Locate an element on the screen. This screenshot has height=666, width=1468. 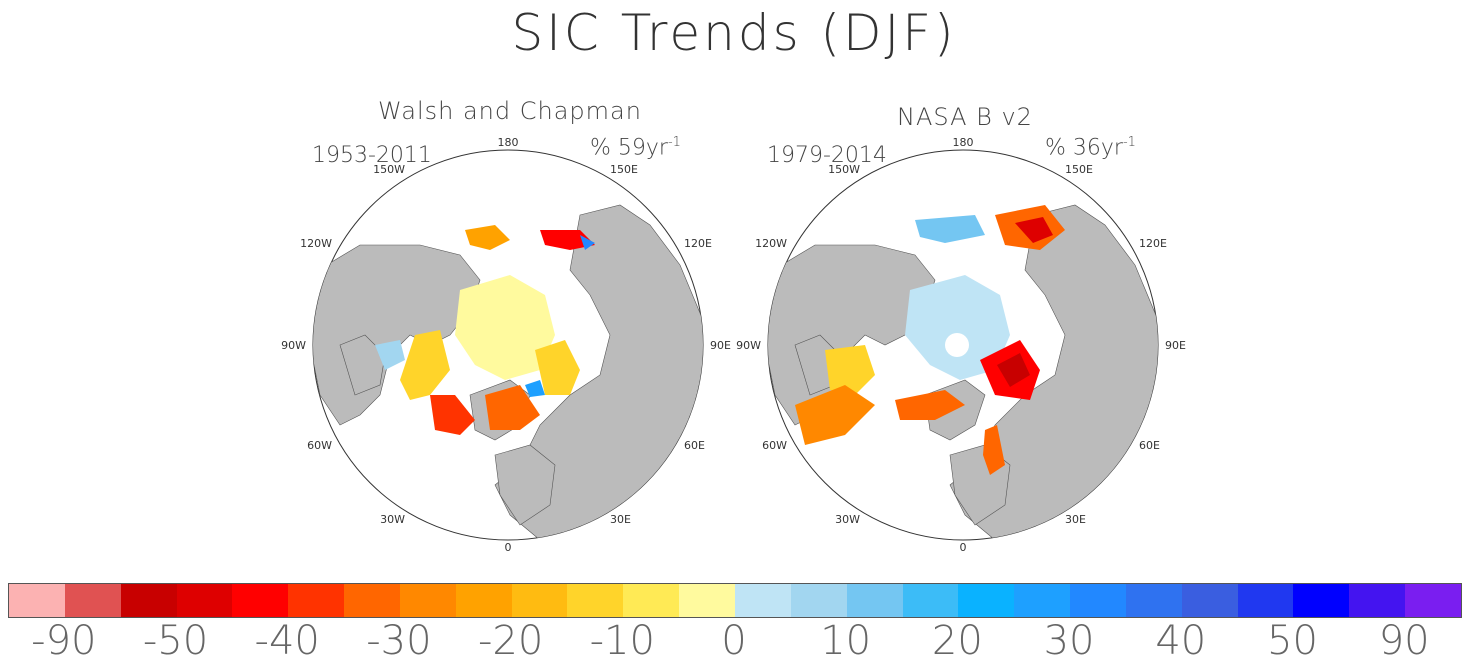
colorbar-label: 20 is located at coordinates (957, 641).